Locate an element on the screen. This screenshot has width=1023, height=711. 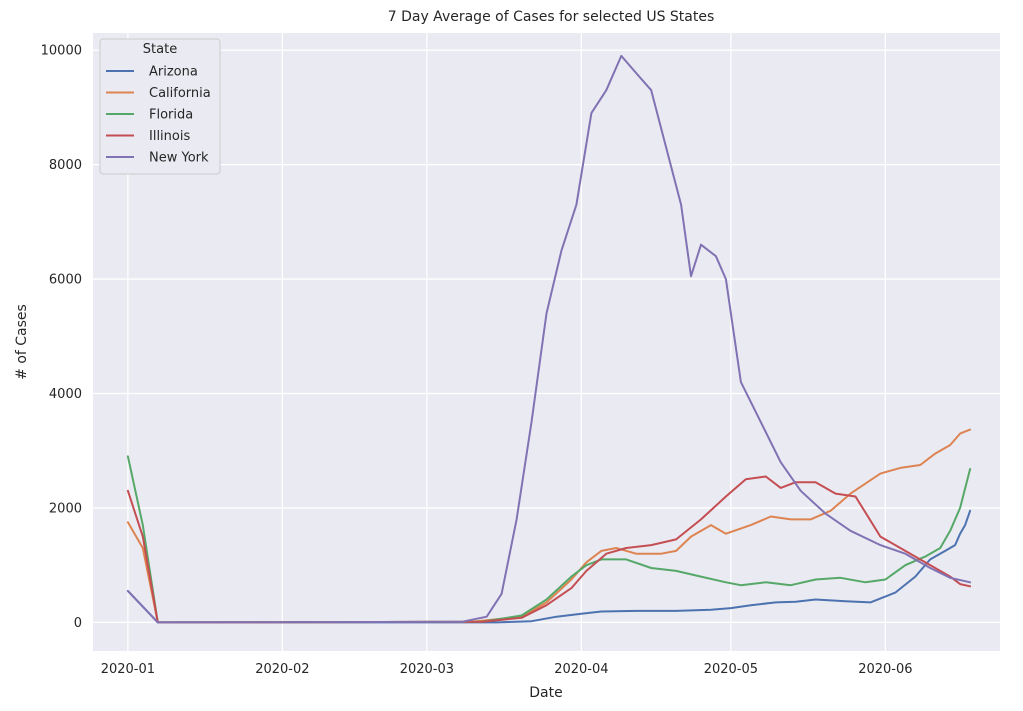
legend-label-florida: Florida is located at coordinates (171, 115).